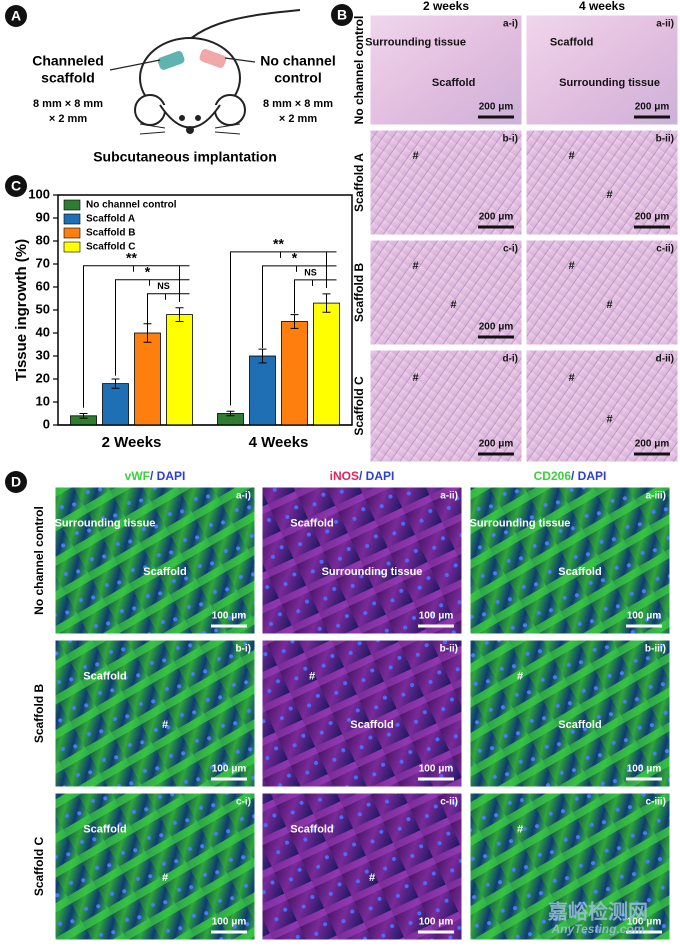  I want to click on panel-tag: a-i), so click(510, 24).